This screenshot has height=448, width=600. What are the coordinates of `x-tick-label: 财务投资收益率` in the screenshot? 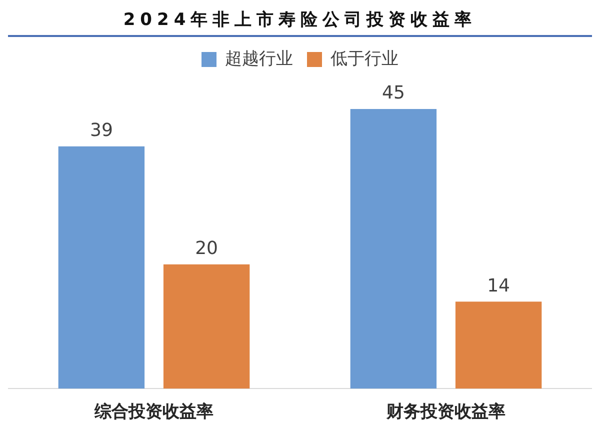 It's located at (446, 412).